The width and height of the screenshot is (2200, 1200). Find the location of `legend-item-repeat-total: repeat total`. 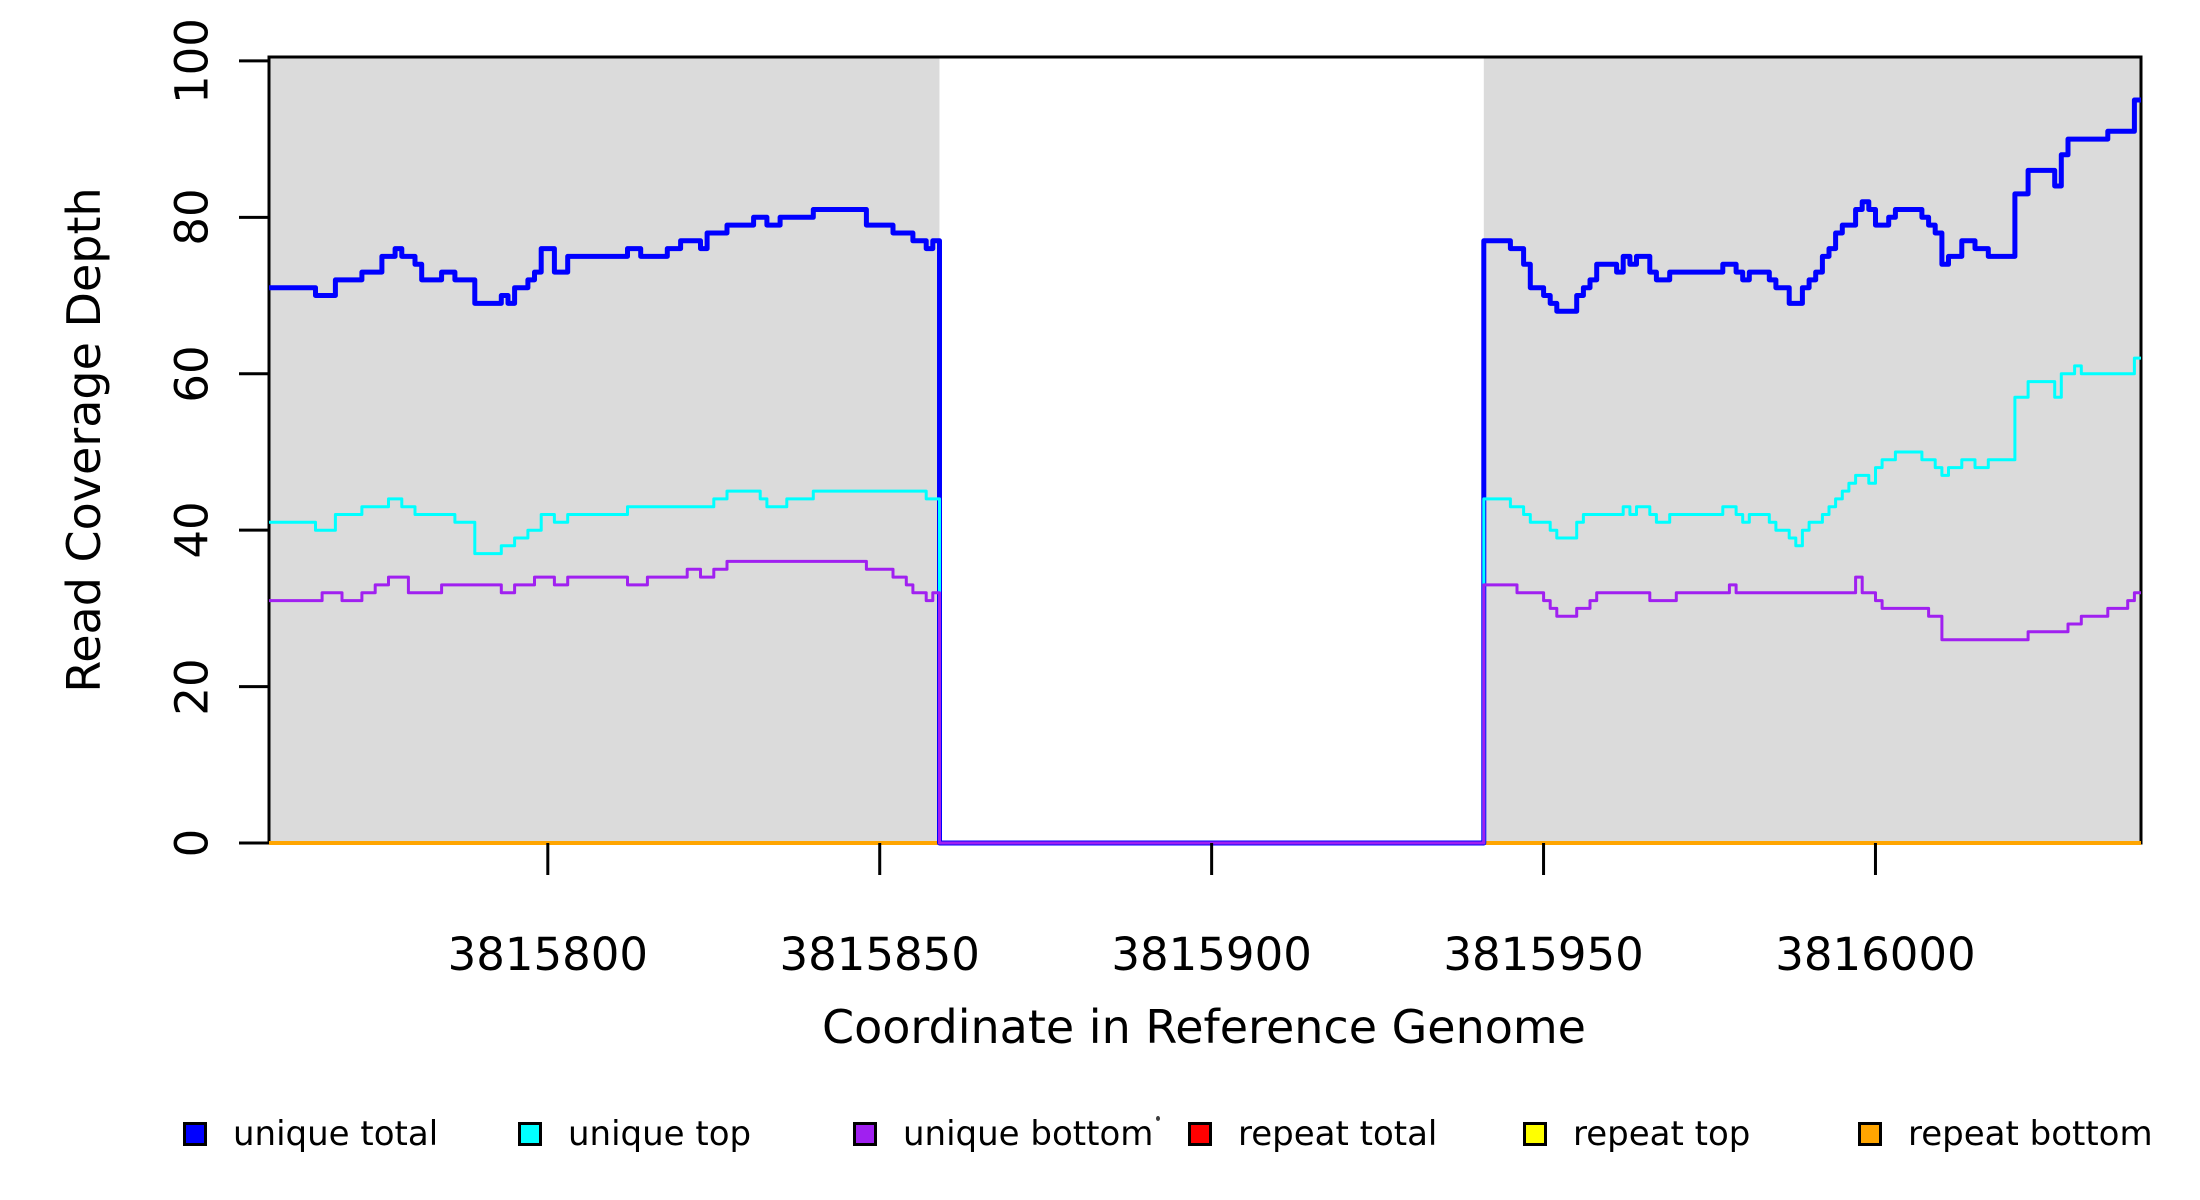

legend-item-repeat-total: repeat total is located at coordinates (1312, 1134).